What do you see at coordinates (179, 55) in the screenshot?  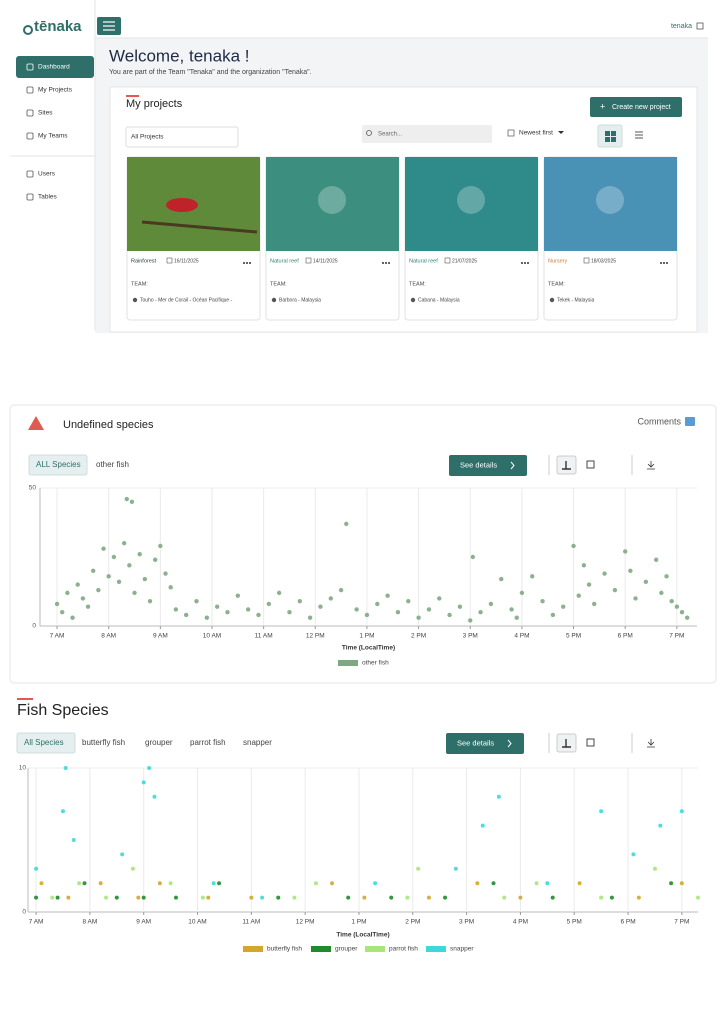 I see `welcome-title: Welcome, tenaka !` at bounding box center [179, 55].